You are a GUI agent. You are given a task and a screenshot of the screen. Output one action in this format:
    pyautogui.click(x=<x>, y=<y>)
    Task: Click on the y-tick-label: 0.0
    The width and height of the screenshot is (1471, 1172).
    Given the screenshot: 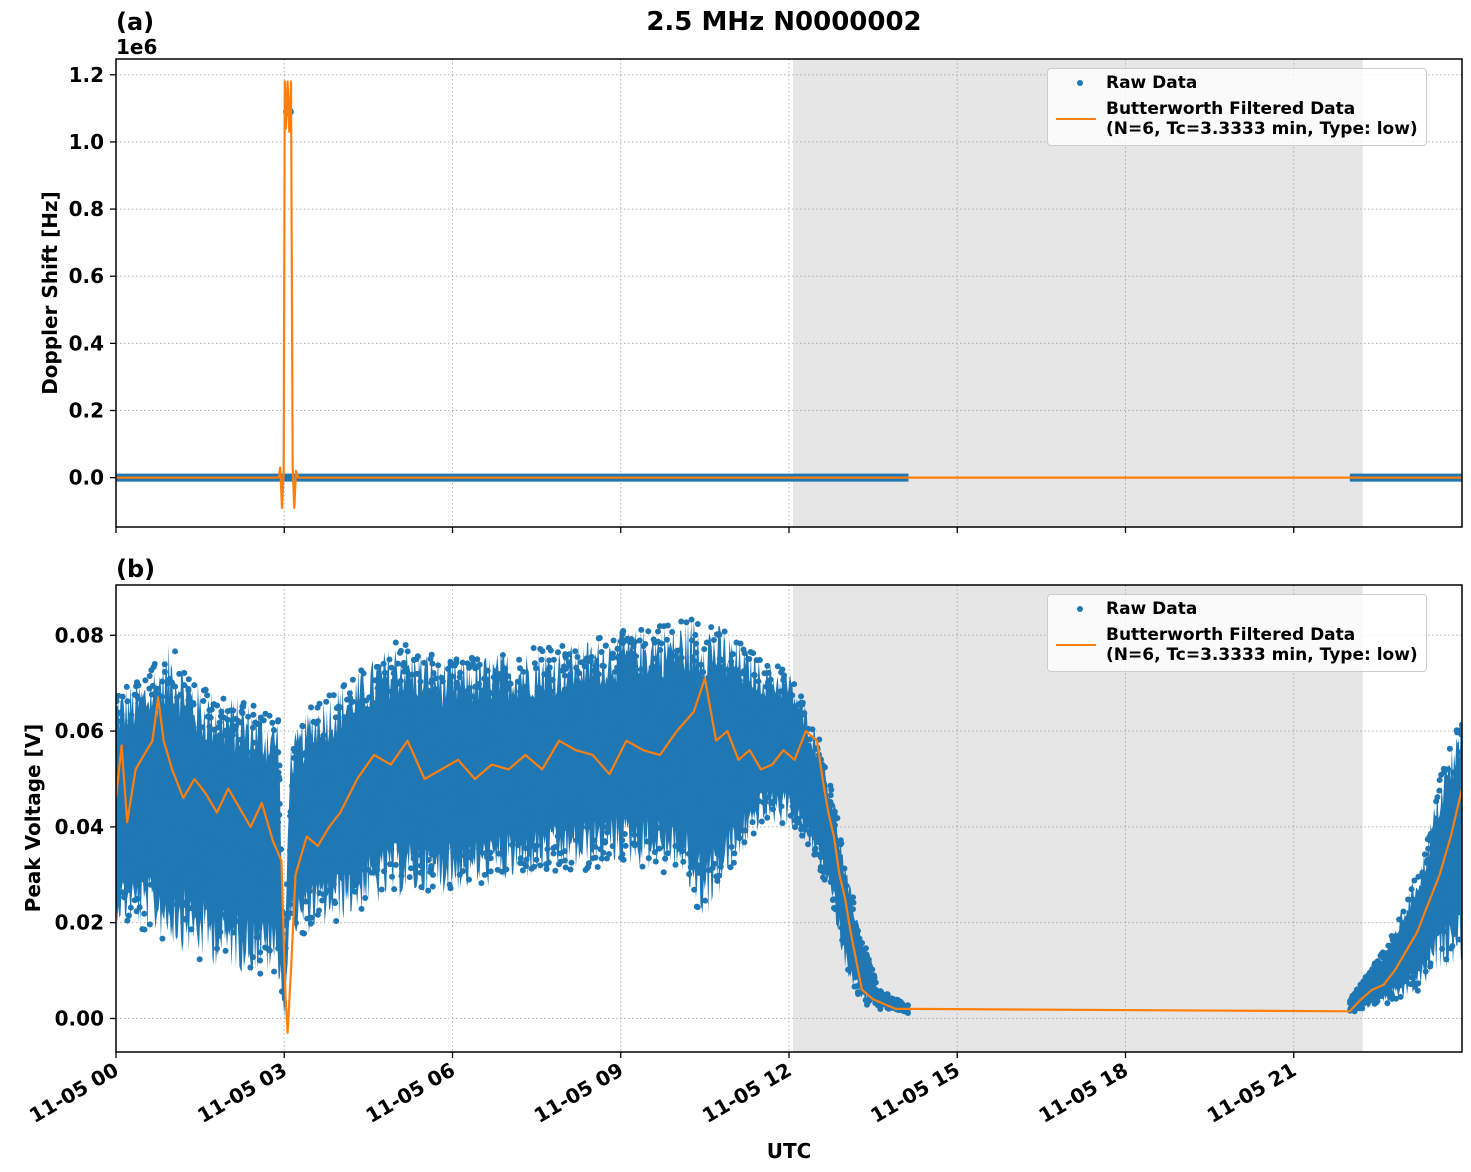 What is the action you would take?
    pyautogui.click(x=86, y=478)
    